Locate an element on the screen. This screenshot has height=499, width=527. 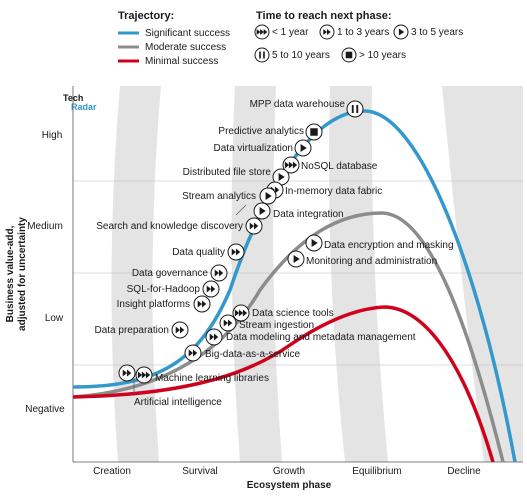
marker-search-and-knowledge-discovery is located at coordinates (254, 226).